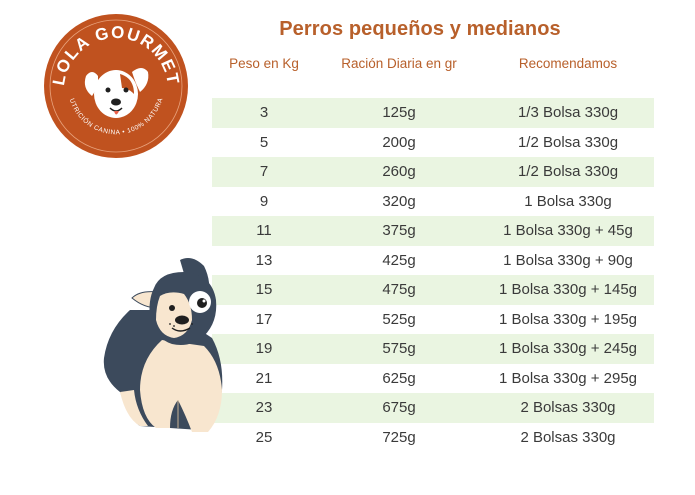  I want to click on table-row: 19 575g 1 Bolsa 330g + 245g, so click(433, 349).